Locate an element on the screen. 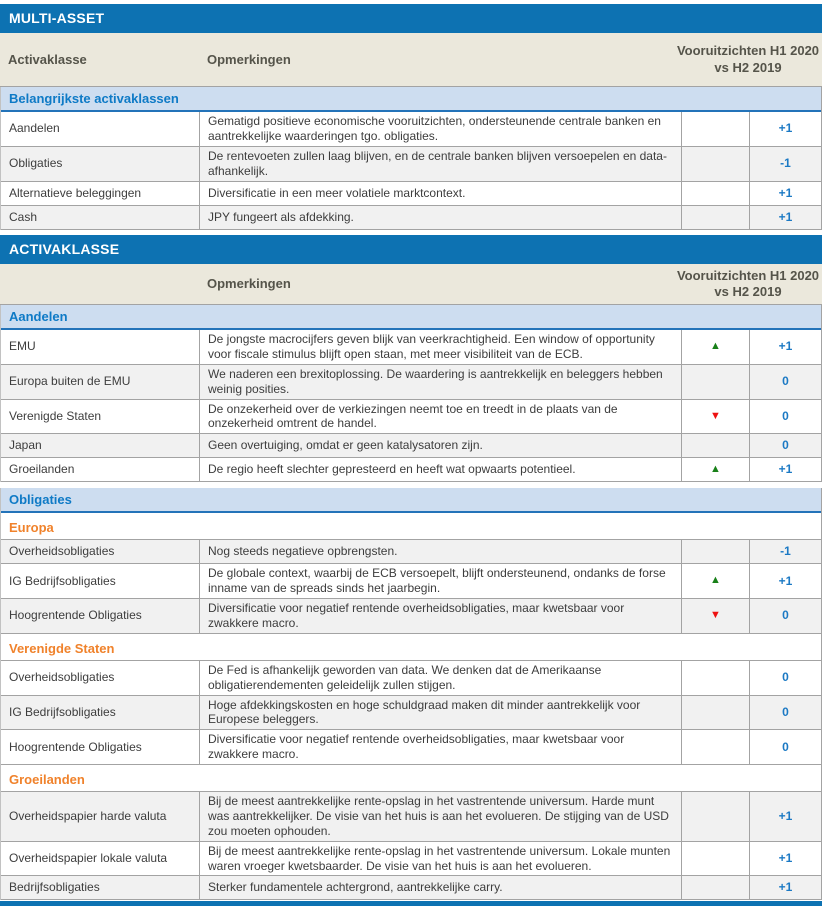 The image size is (822, 906). section-header-label: Belangrijkste activaklassen is located at coordinates (94, 98).